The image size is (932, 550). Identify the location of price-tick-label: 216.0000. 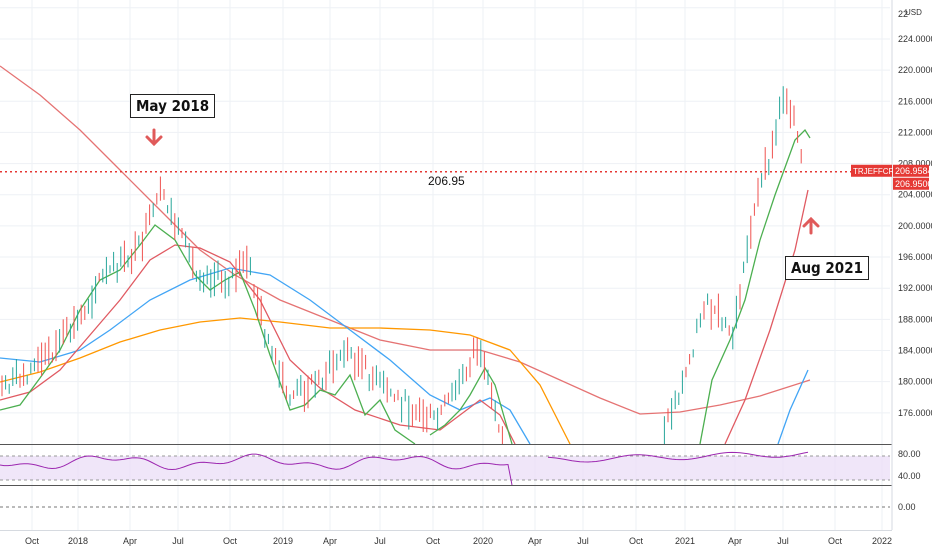
(915, 101).